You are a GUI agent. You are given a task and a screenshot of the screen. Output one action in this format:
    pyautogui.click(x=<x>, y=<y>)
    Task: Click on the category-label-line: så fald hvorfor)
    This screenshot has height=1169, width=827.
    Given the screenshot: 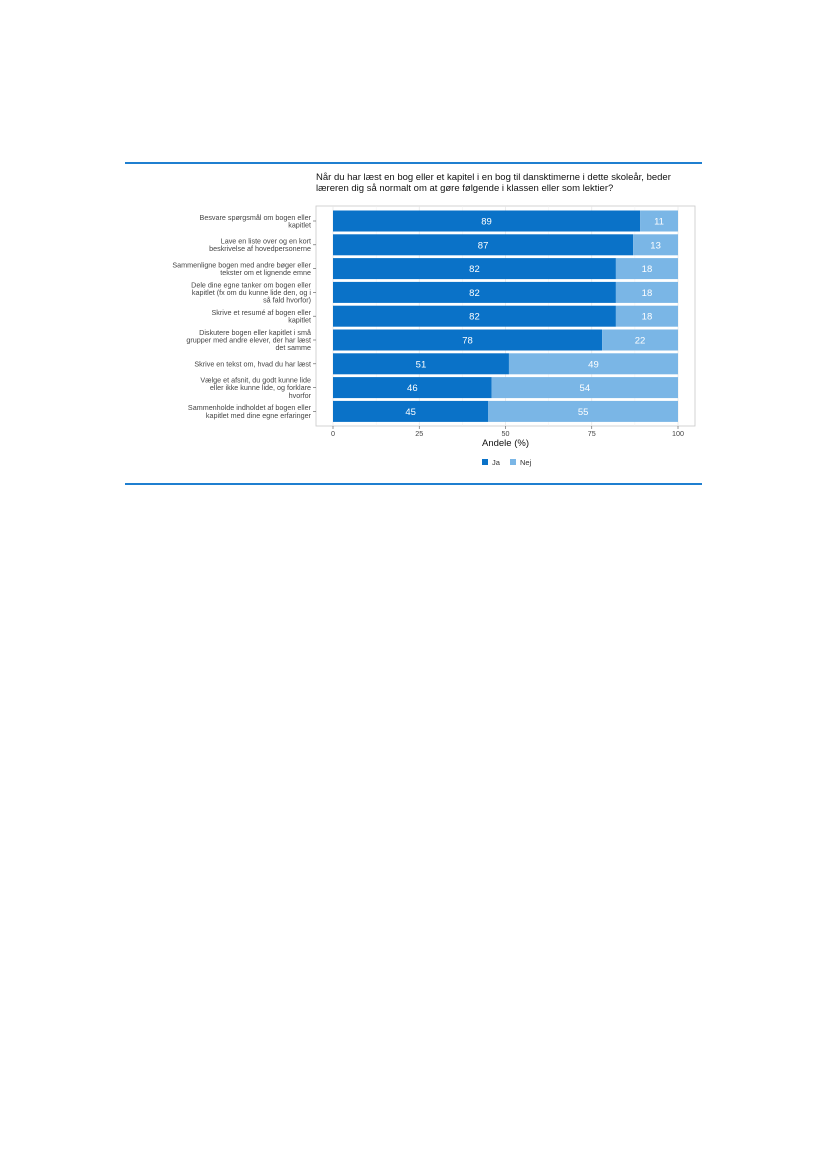 What is the action you would take?
    pyautogui.click(x=287, y=300)
    